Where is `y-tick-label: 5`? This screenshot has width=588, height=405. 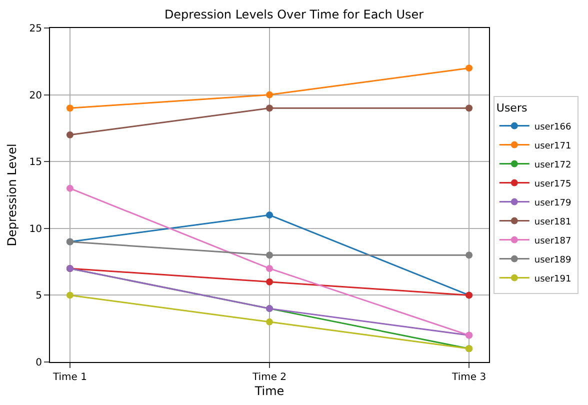 y-tick-label: 5 is located at coordinates (39, 296).